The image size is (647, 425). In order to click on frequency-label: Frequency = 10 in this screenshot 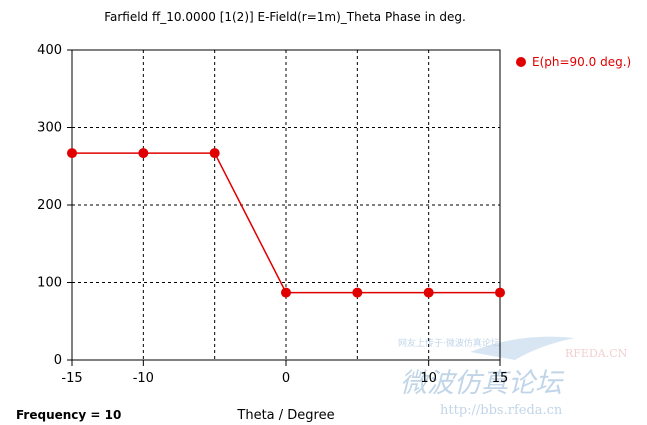, I will do `click(68, 415)`.